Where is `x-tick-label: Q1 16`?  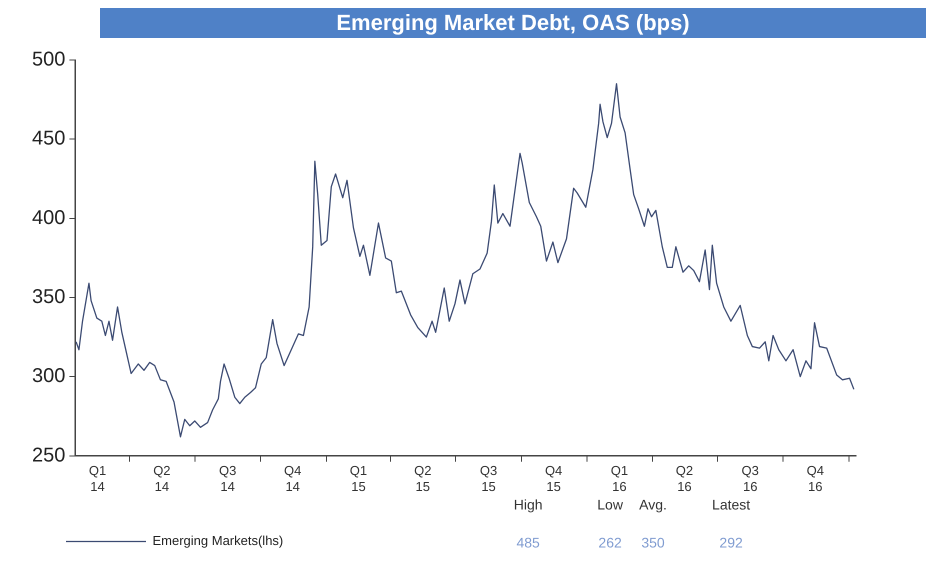
x-tick-label: Q1 16 is located at coordinates (619, 478).